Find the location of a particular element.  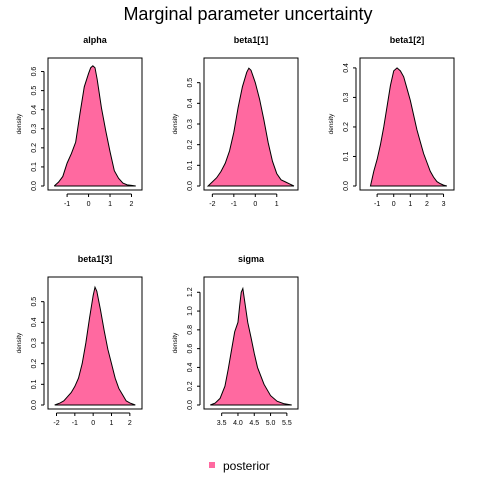

panel-1: beta1[1] density -2 -1 0 1 0.0 0.1 0.2 0.3 0.4 0.5 is located at coordinates (235, 121).